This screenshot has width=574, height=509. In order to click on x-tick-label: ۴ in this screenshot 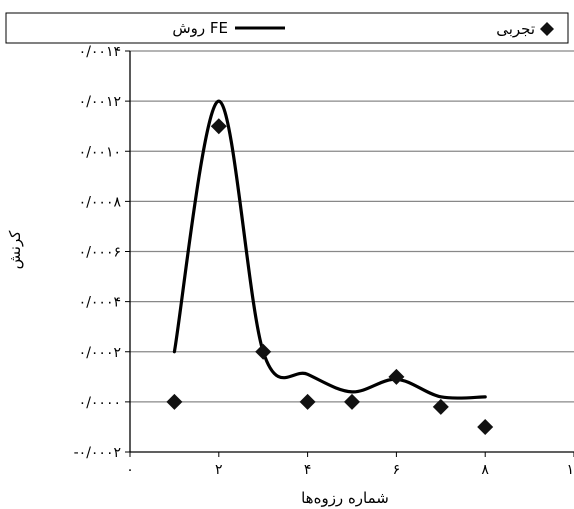, I will do `click(308, 470)`.